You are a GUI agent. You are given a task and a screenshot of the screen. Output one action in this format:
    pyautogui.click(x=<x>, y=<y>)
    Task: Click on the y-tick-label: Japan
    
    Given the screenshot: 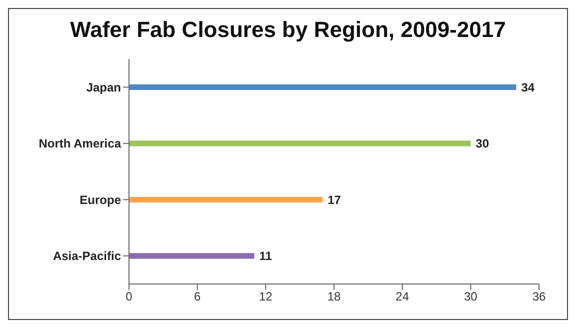 What is the action you would take?
    pyautogui.click(x=103, y=87)
    